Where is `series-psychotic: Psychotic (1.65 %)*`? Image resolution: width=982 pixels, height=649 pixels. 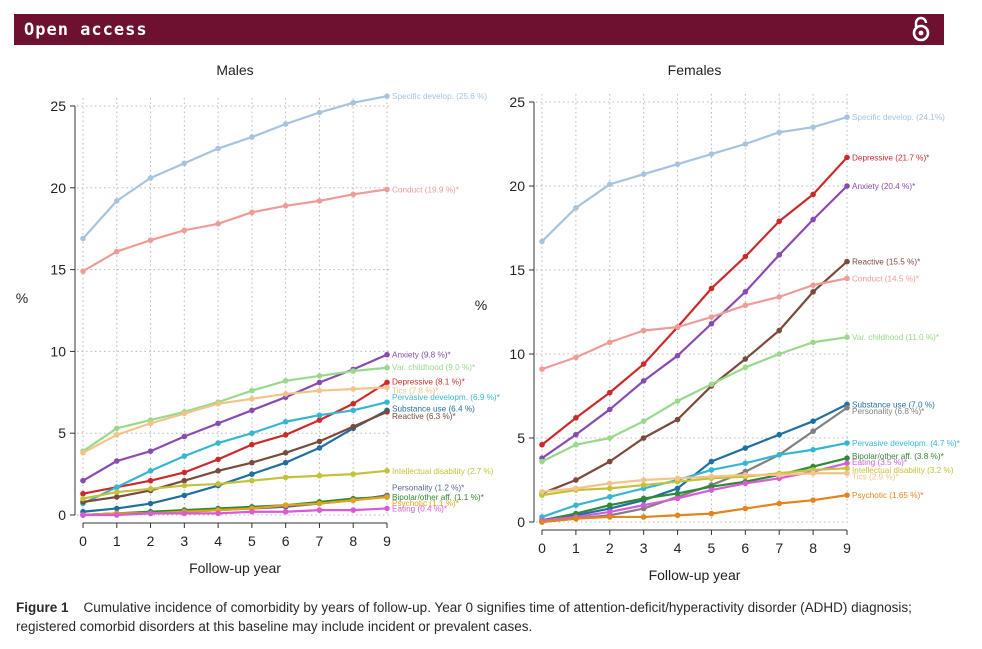 series-psychotic: Psychotic (1.65 %)* is located at coordinates (731, 508).